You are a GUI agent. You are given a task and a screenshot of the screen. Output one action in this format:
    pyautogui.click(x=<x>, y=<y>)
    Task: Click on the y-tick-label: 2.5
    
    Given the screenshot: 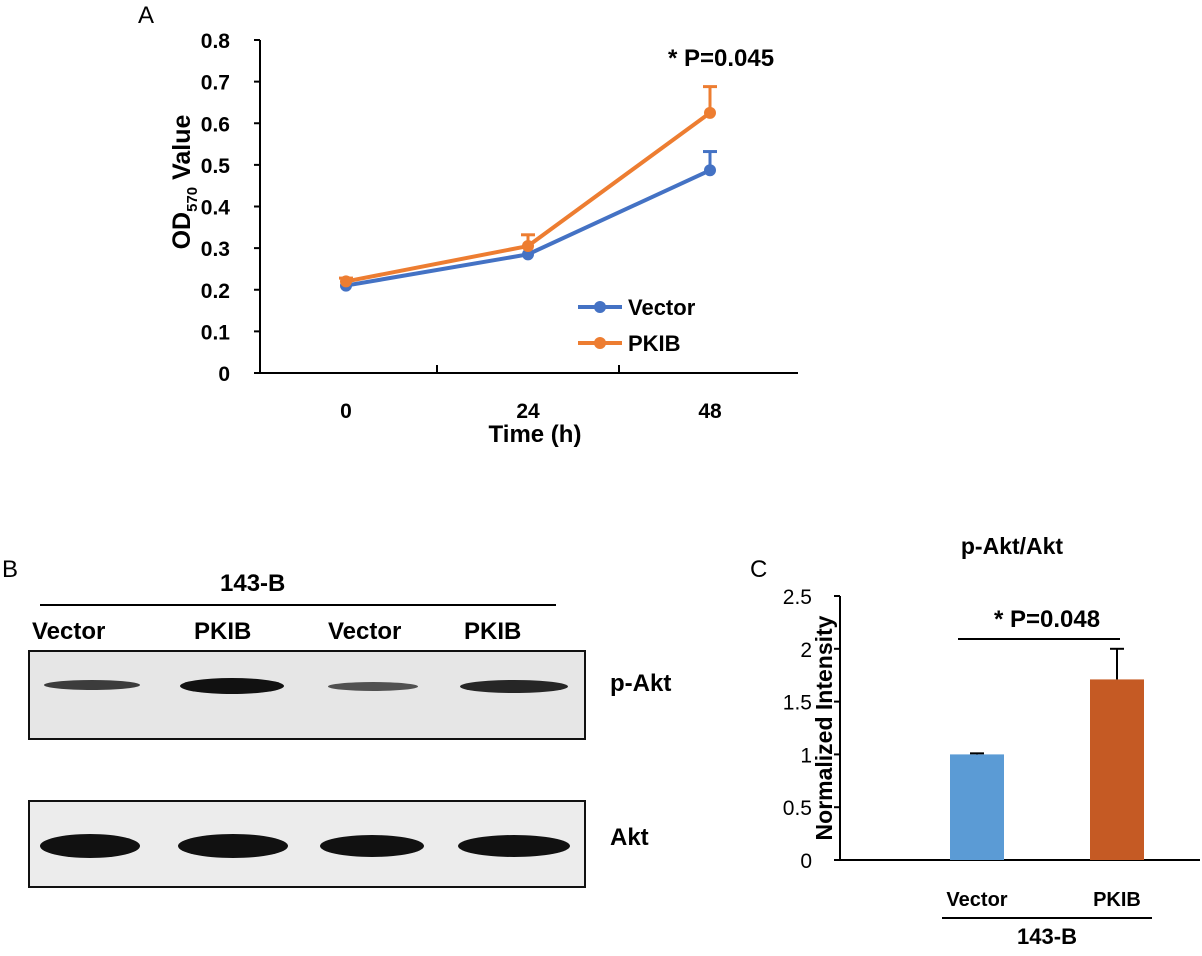 What is the action you would take?
    pyautogui.click(x=797, y=597)
    